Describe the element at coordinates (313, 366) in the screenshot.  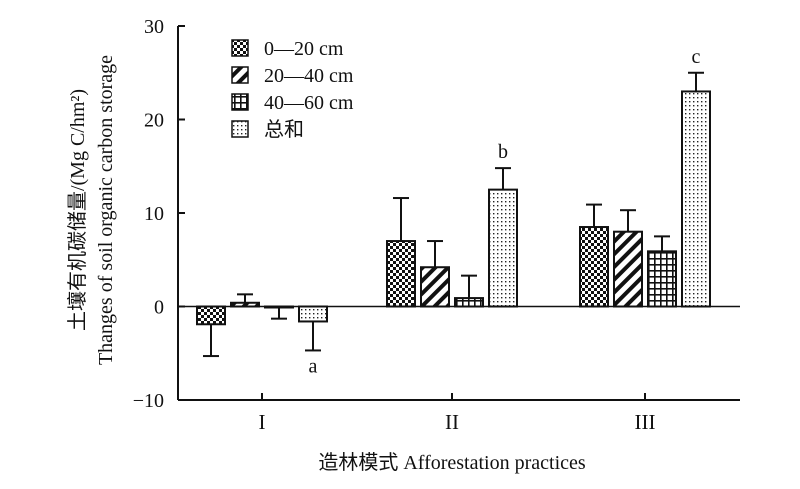
I see `significance-label: a` at that location.